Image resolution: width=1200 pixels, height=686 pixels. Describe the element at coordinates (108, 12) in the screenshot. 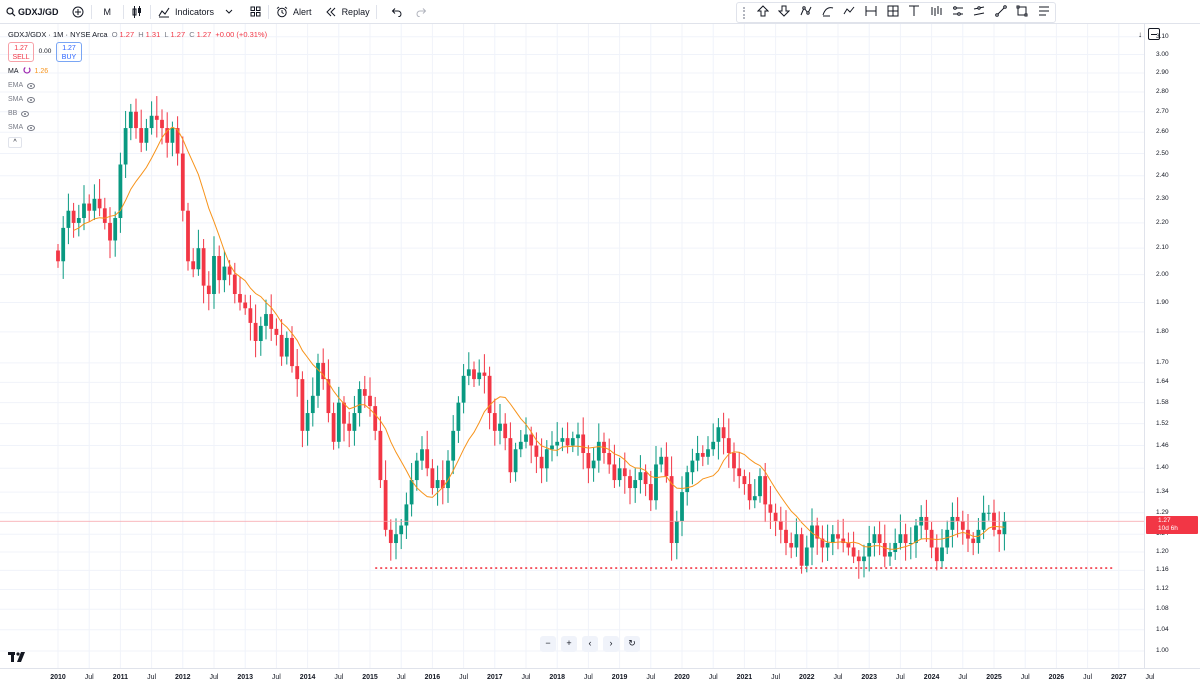

I see `interval-button: M` at that location.